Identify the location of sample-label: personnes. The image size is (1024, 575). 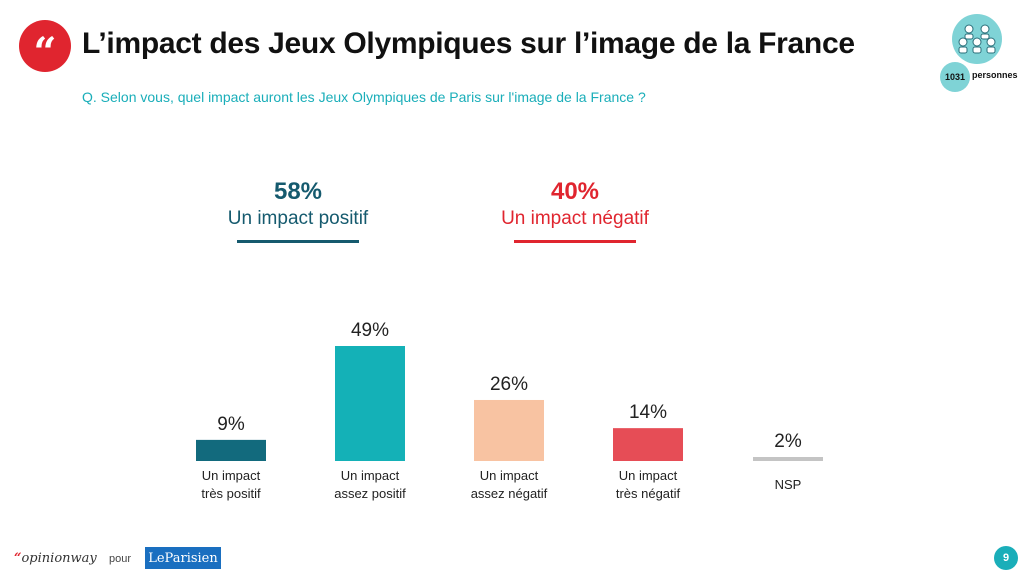
(995, 75).